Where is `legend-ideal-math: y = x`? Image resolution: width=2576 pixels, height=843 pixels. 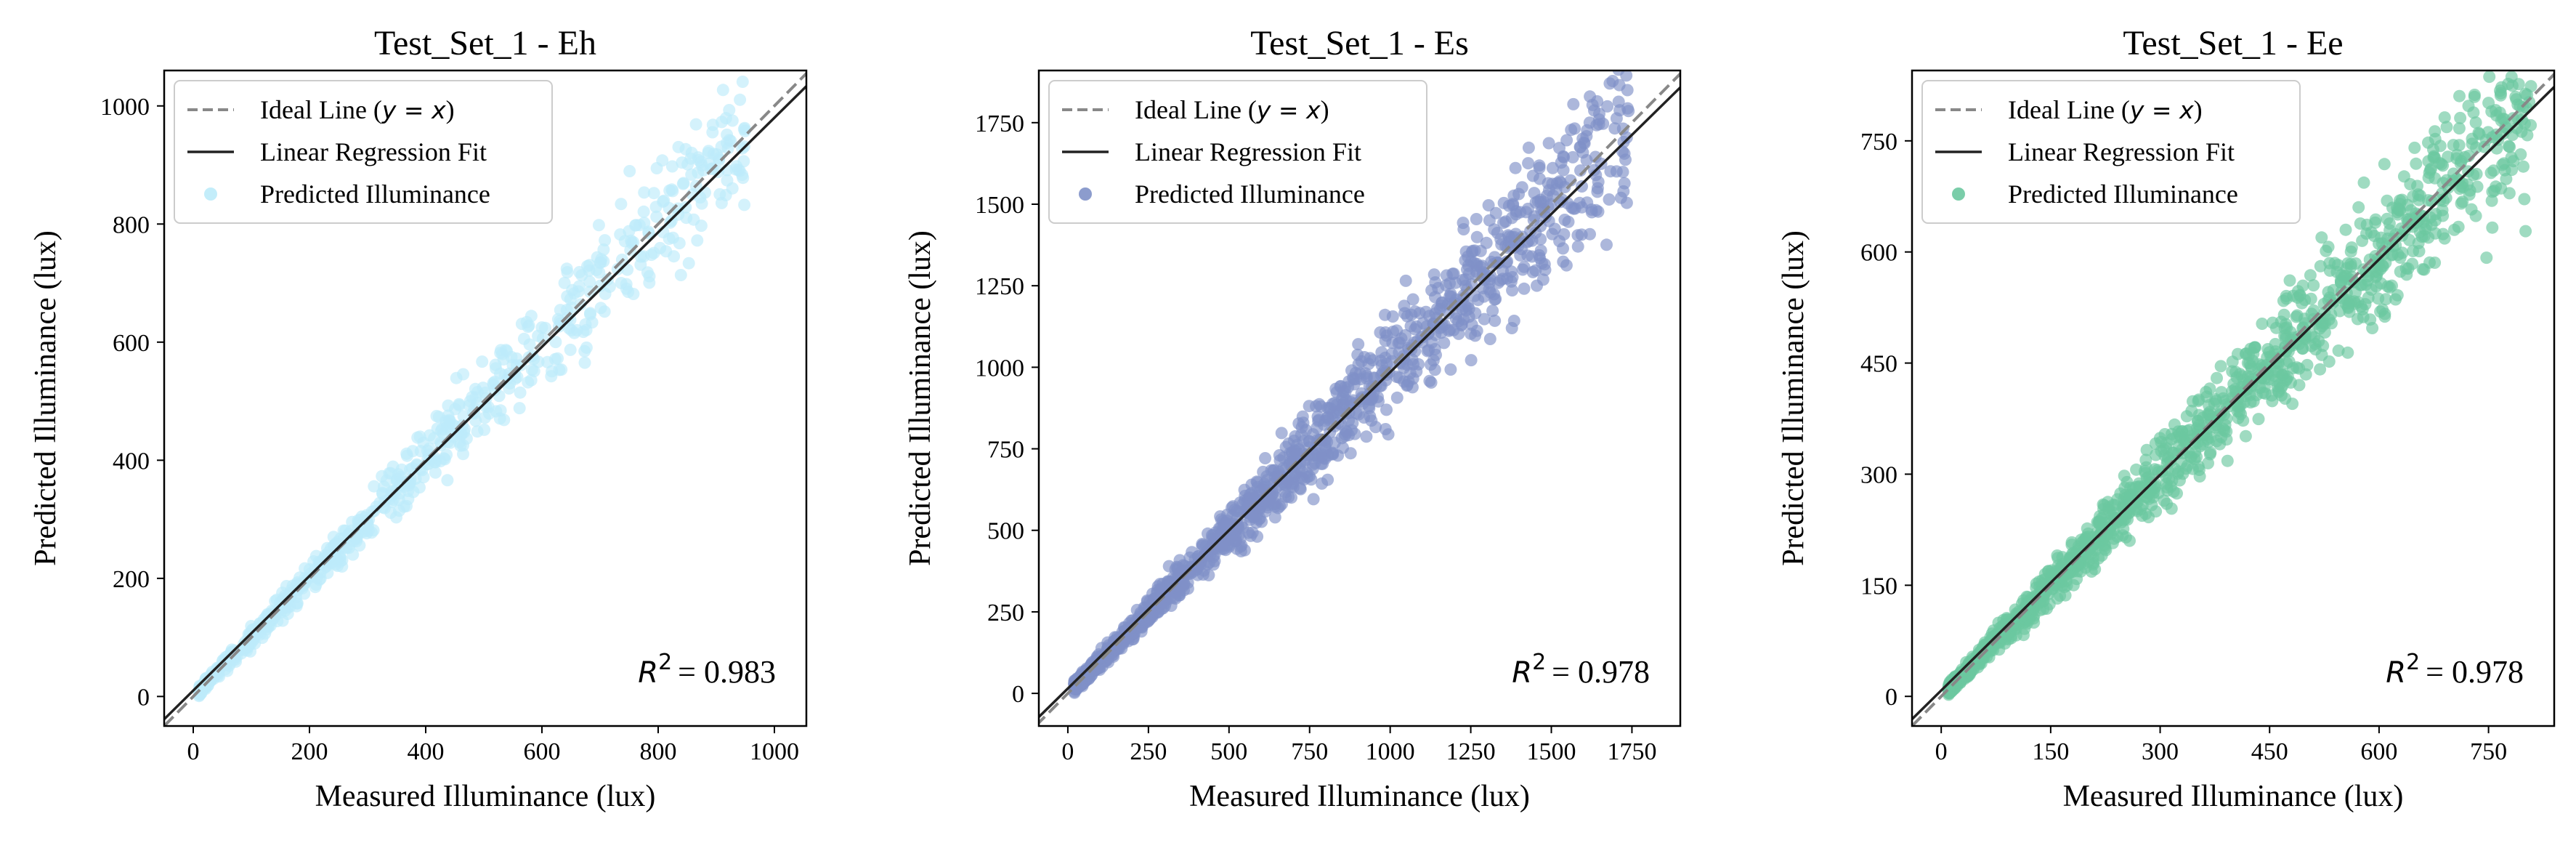 legend-ideal-math: y = x is located at coordinates (1288, 110).